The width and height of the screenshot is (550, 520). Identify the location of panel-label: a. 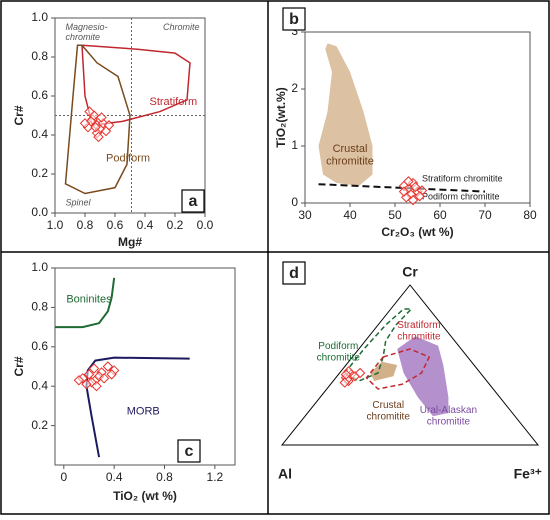
(193, 201).